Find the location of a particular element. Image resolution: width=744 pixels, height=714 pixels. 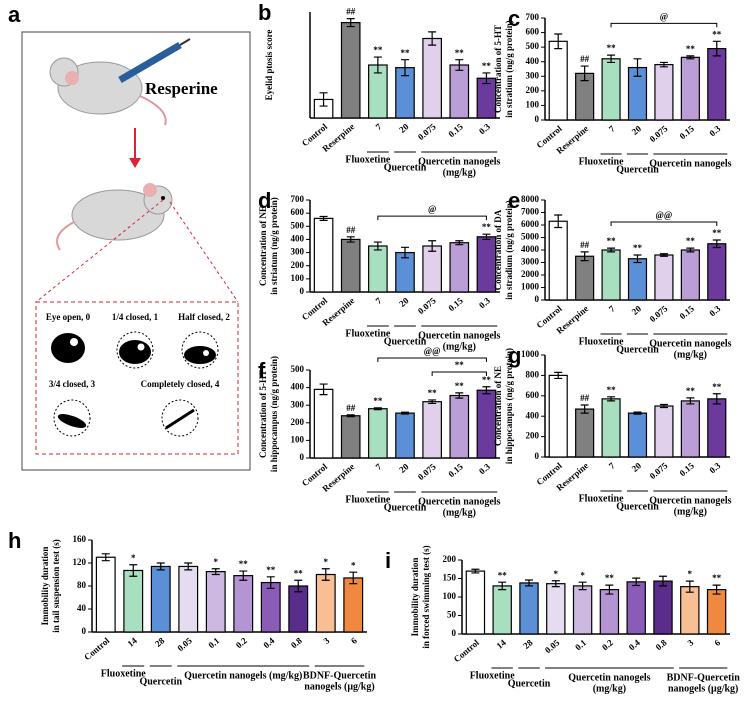

y-tick-label: 100 is located at coordinates (450, 596).